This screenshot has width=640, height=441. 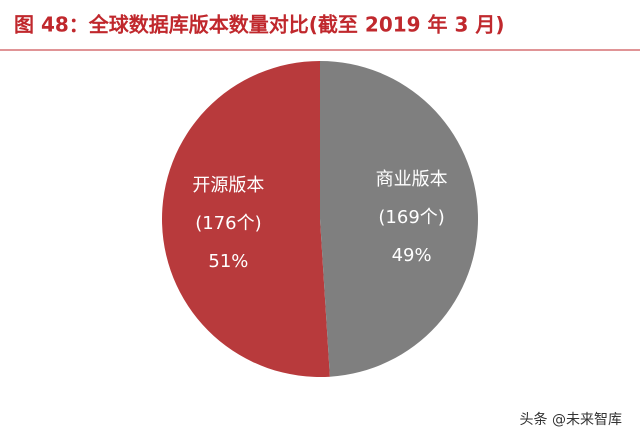 What do you see at coordinates (412, 255) in the screenshot?
I see `value-label: 49%` at bounding box center [412, 255].